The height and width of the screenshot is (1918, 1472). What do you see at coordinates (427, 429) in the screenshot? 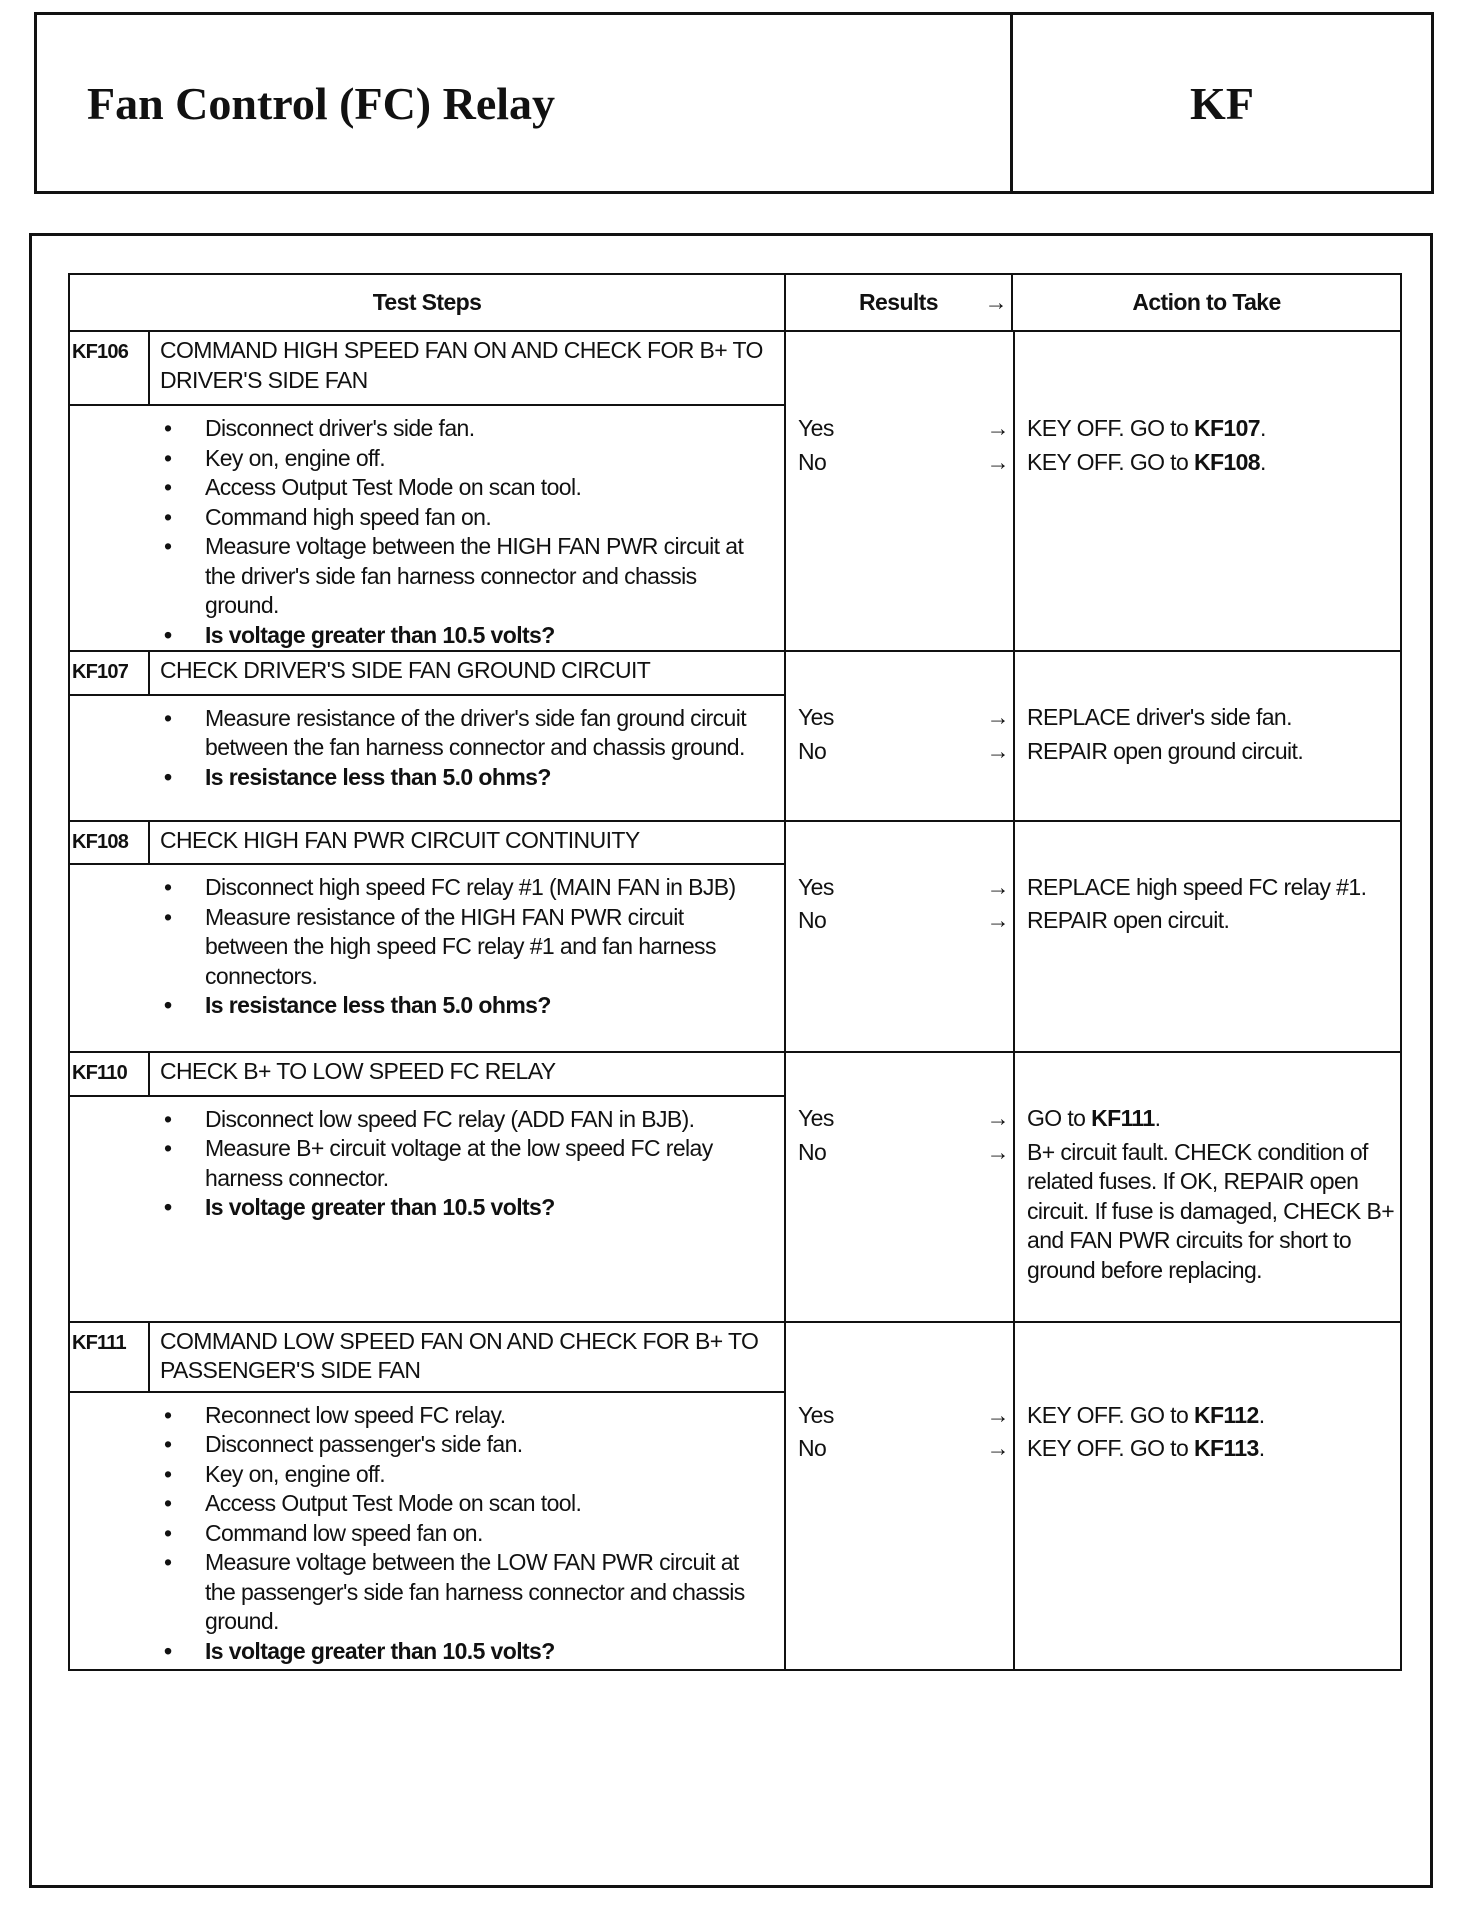
I see `instruction-item: Disconnect driver's side fan.` at bounding box center [427, 429].